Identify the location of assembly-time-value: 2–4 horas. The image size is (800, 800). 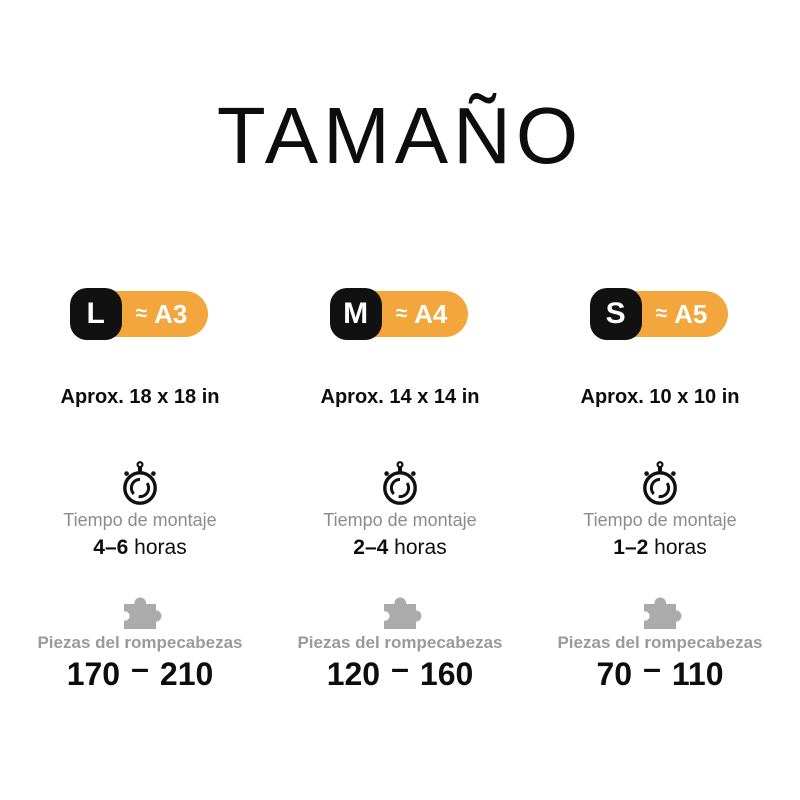
(399, 547).